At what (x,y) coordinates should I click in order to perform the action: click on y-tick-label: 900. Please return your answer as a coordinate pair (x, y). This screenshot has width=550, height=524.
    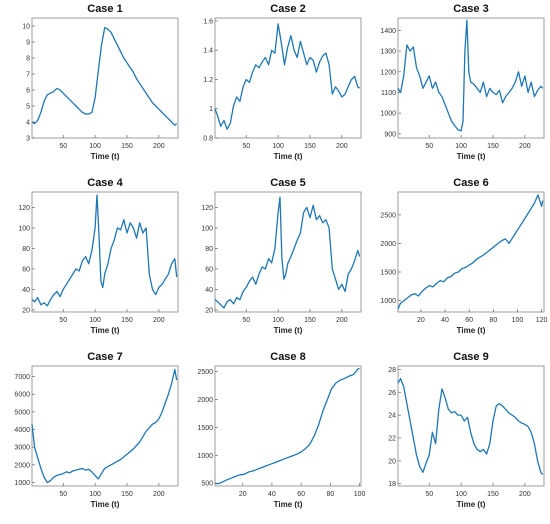
    Looking at the image, I should click on (390, 134).